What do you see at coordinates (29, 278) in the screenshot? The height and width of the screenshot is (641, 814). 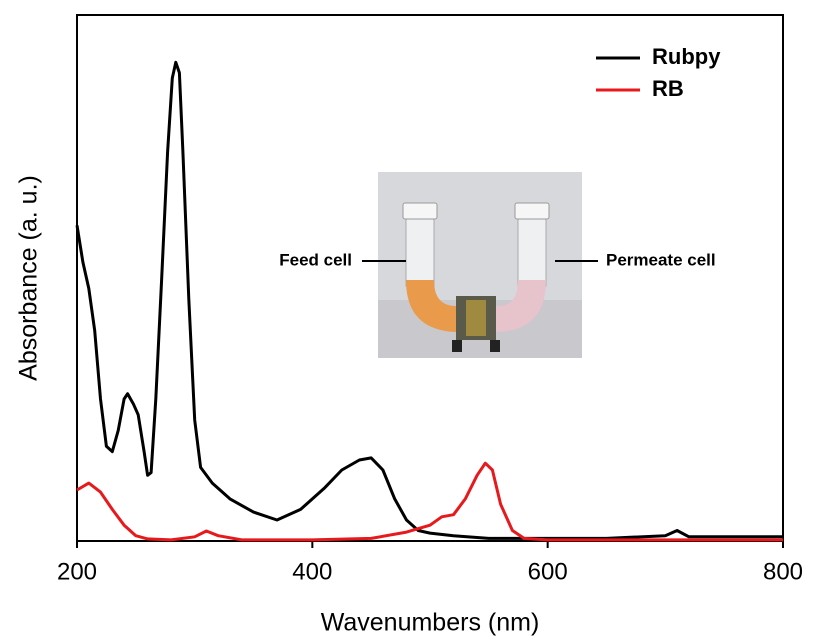 I see `y-axis-label: Absorbance (a. u.)` at bounding box center [29, 278].